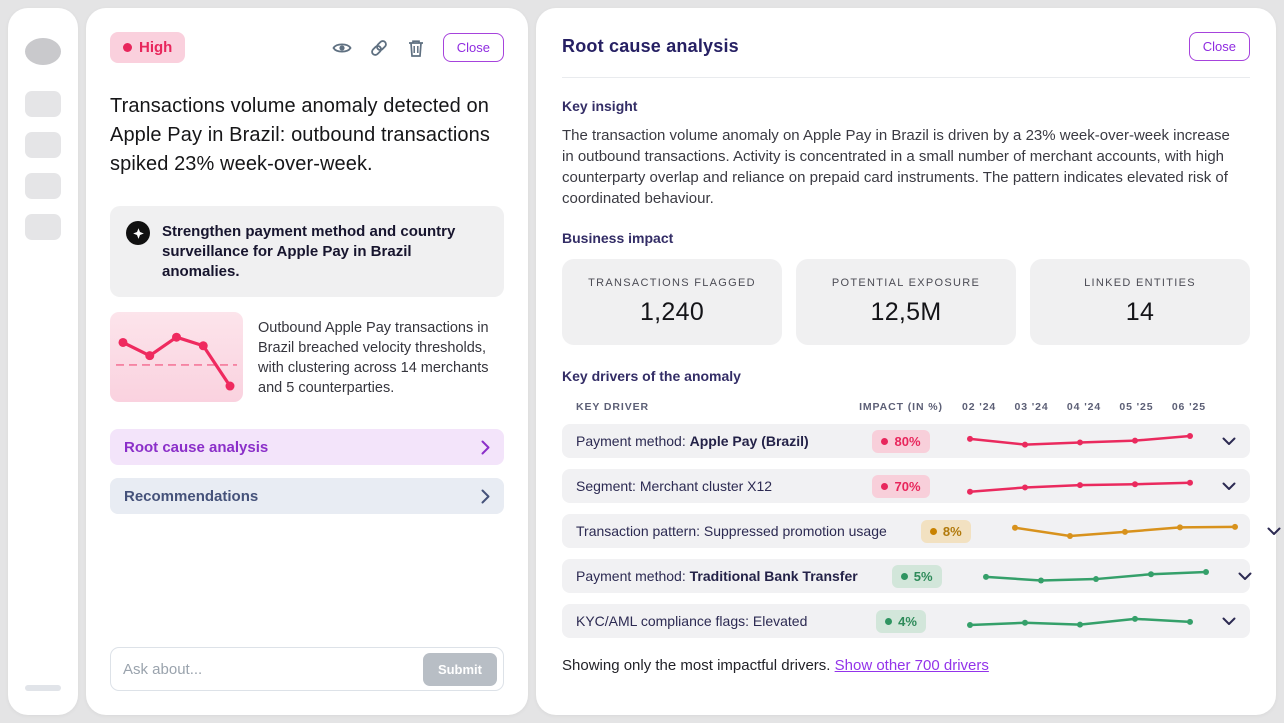 The height and width of the screenshot is (723, 1284). Describe the element at coordinates (176, 357) in the screenshot. I see `anomaly-thumbnail-chart` at that location.